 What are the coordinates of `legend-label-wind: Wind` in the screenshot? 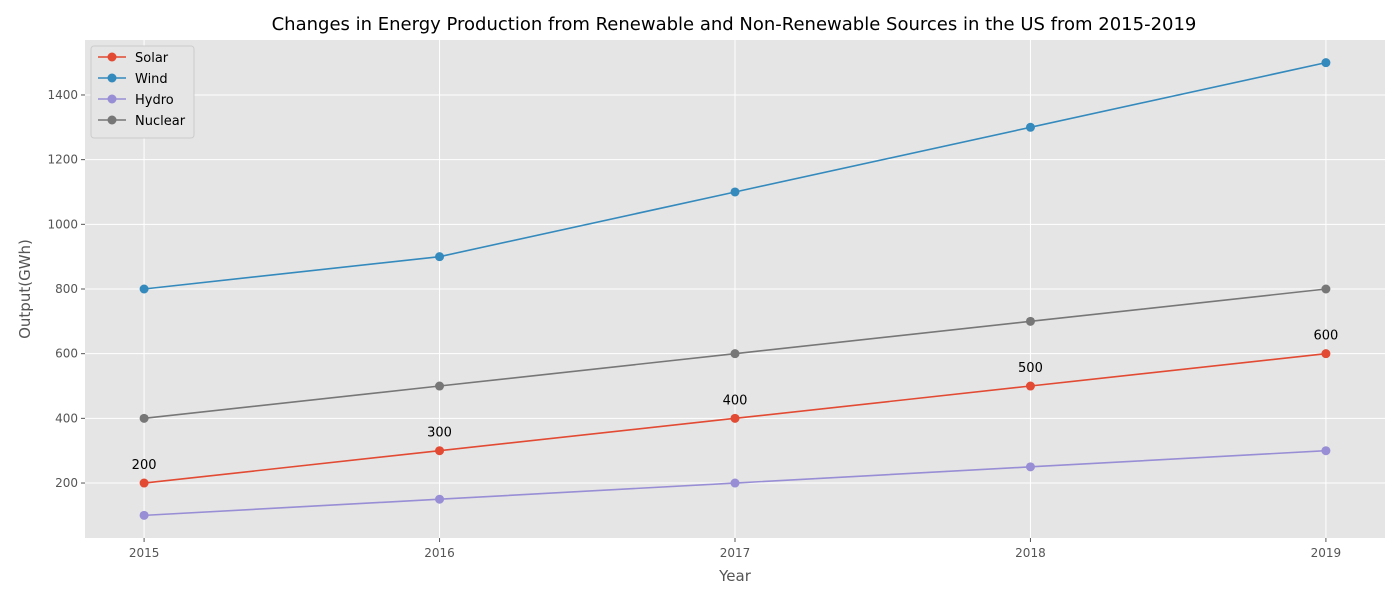 It's located at (151, 79).